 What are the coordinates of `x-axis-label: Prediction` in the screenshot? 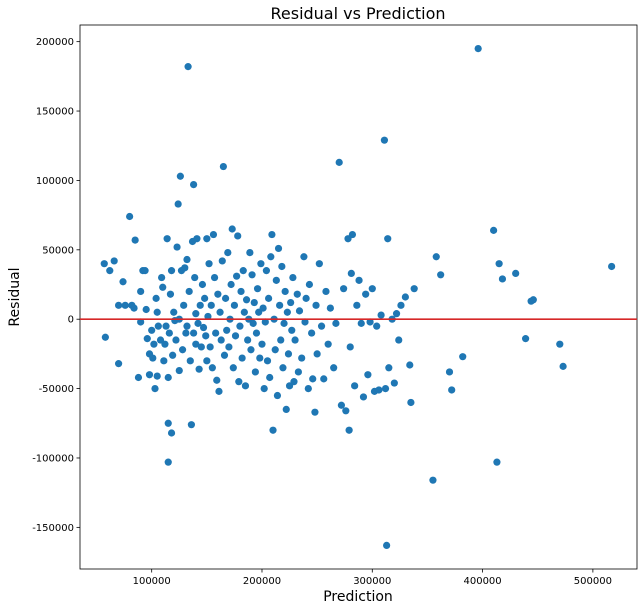 It's located at (358, 597).